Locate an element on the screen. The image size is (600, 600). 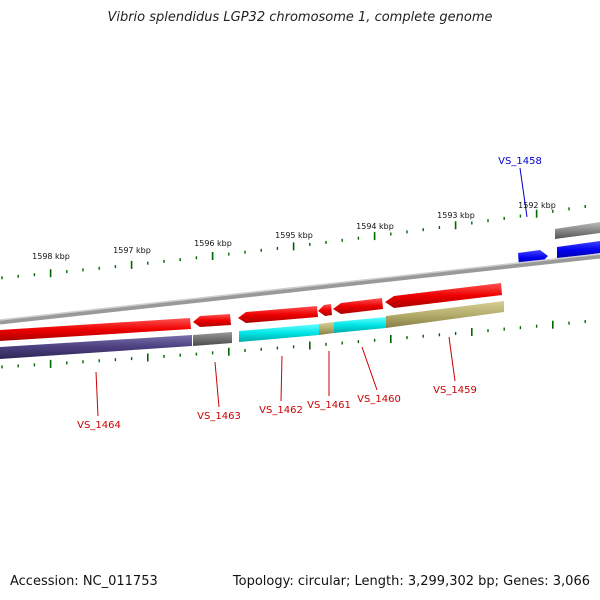
forward-backbone-segment is located at coordinates (577, 230).